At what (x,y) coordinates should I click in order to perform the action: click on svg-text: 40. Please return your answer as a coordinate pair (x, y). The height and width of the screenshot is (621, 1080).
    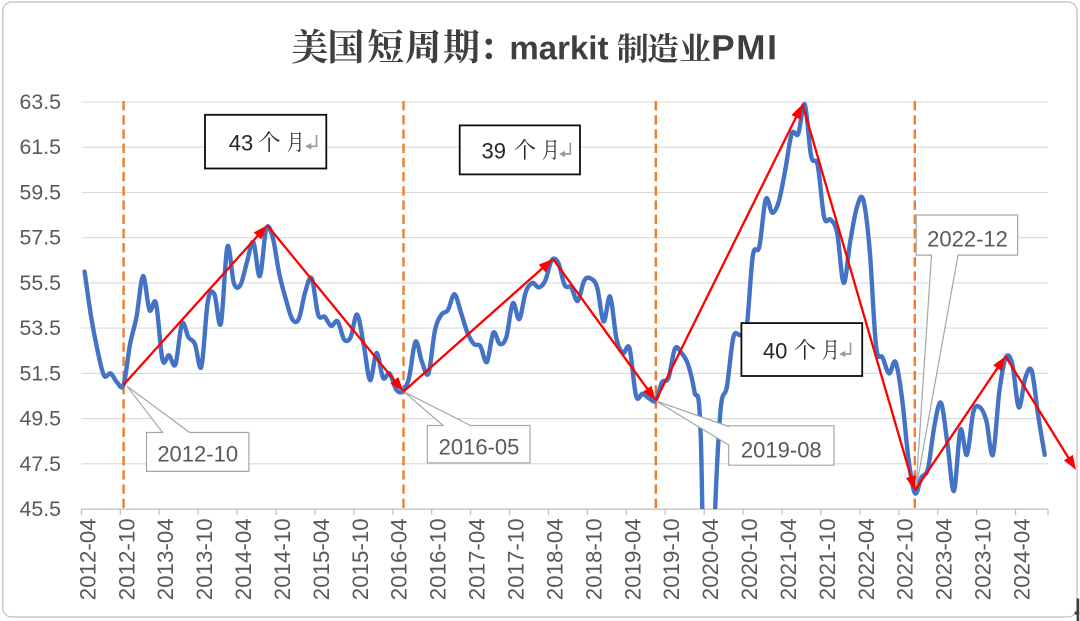
    Looking at the image, I should click on (775, 350).